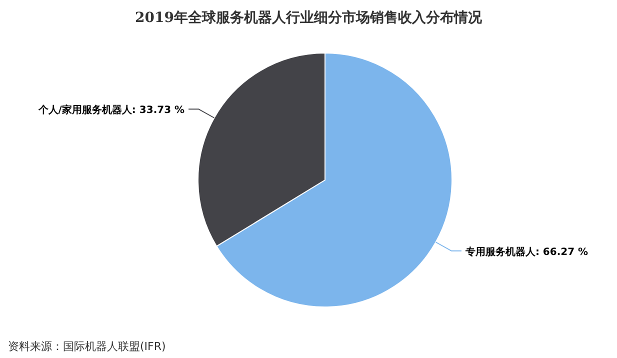  Describe the element at coordinates (111, 110) in the screenshot. I see `slice-label: 个人/家用服务机器人: 33.73 %` at that location.